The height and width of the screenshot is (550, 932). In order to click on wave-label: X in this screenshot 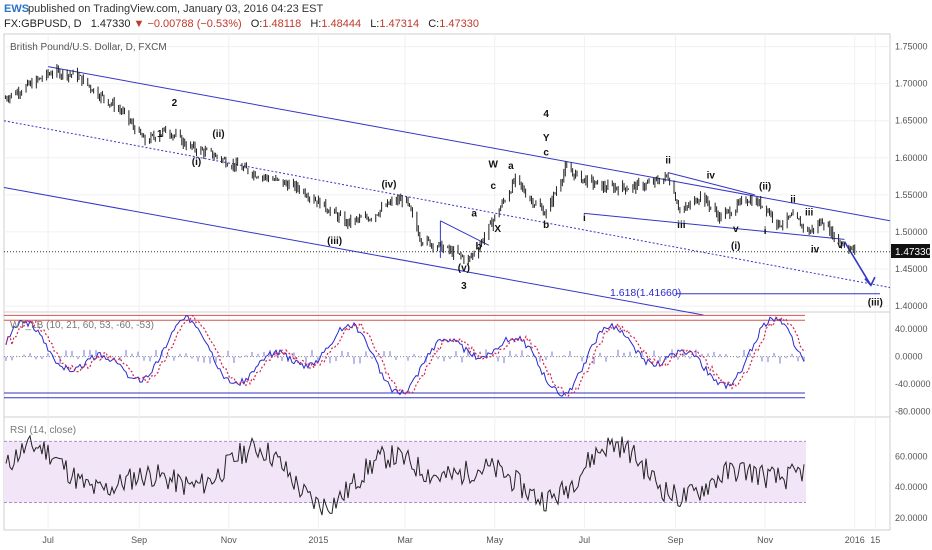, I will do `click(497, 229)`.